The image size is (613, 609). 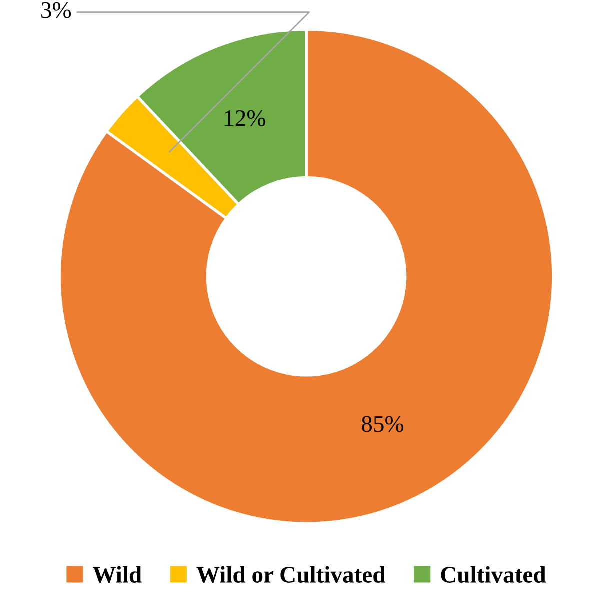 What do you see at coordinates (493, 575) in the screenshot?
I see `legend-label: Cultivated` at bounding box center [493, 575].